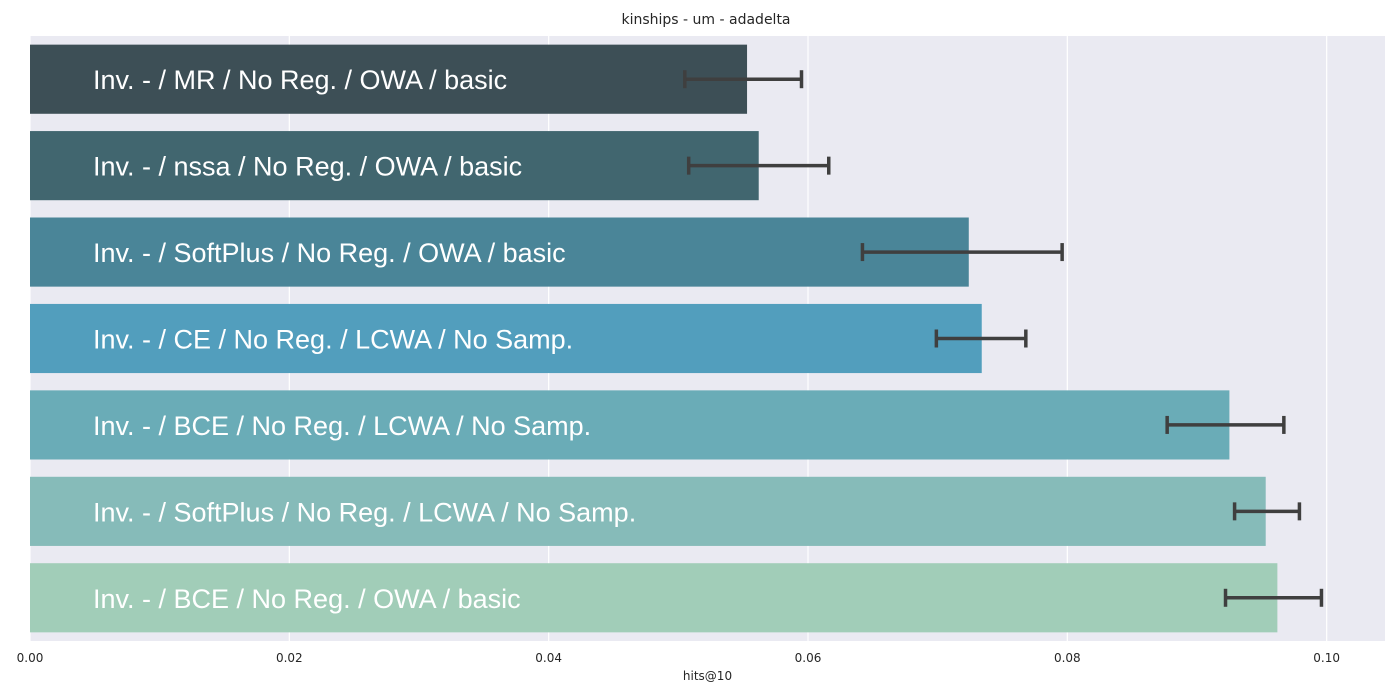 The width and height of the screenshot is (1400, 700). Describe the element at coordinates (1067, 658) in the screenshot. I see `x-tick-label: 0.08` at that location.